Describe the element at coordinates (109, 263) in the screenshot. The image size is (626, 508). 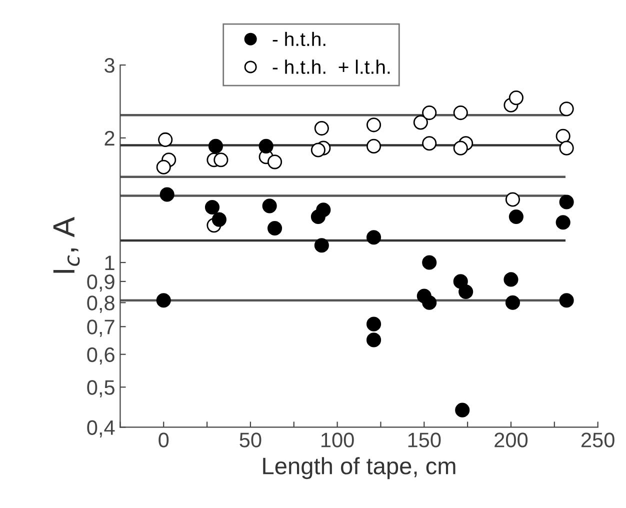
I see `y-tick-label: 1` at that location.